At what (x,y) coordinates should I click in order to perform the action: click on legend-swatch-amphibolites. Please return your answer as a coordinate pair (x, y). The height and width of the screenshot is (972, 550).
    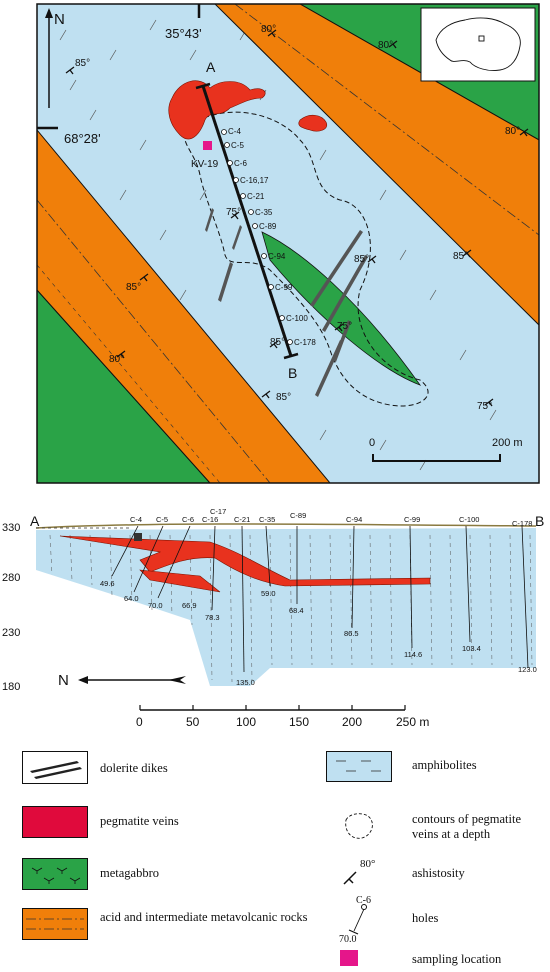
    Looking at the image, I should click on (359, 766).